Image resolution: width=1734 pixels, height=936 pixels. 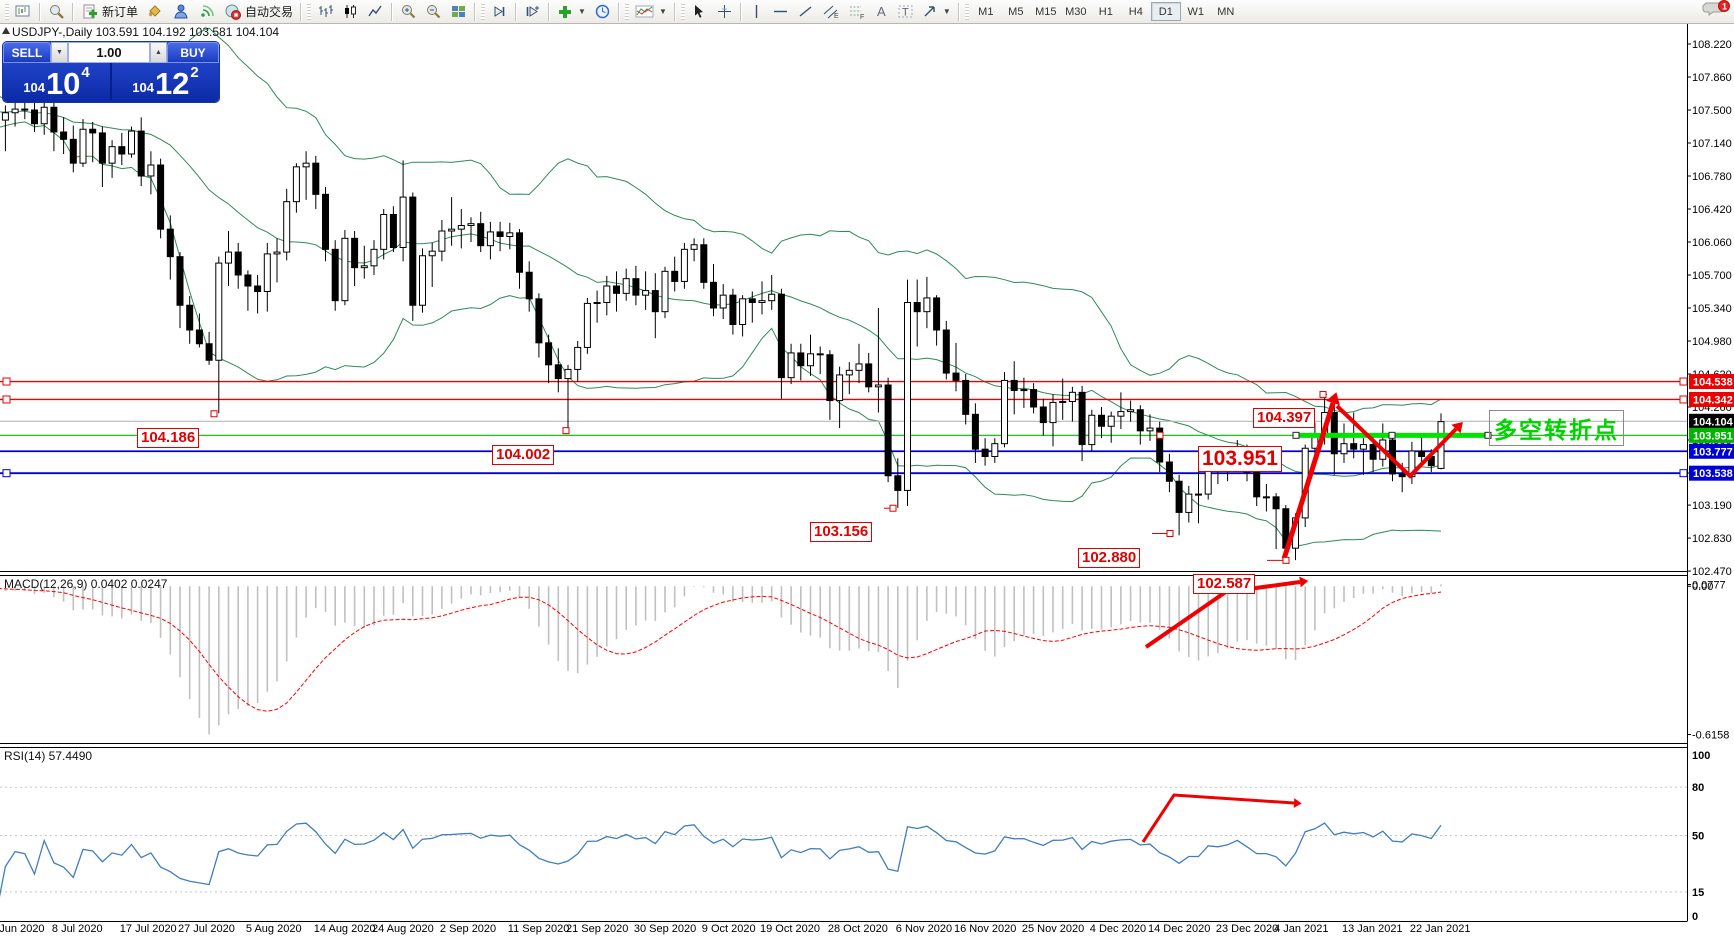 What do you see at coordinates (1556, 428) in the screenshot?
I see `annotation-text: 多空转折点` at bounding box center [1556, 428].